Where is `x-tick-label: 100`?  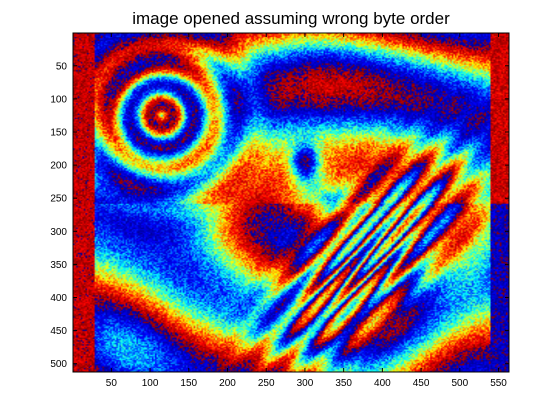 x-tick-label: 100 is located at coordinates (150, 383).